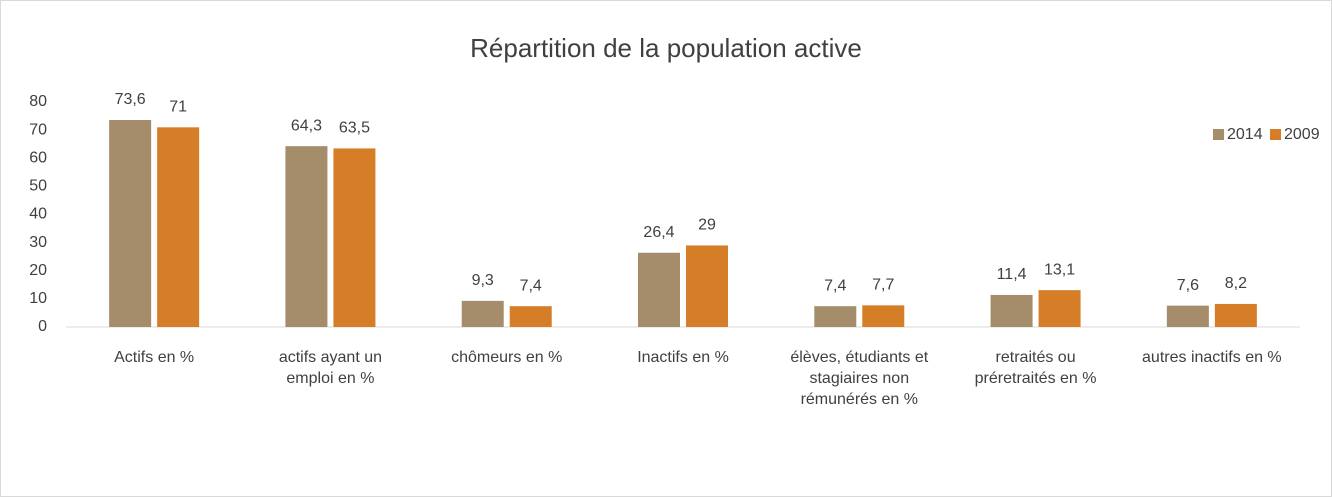 The image size is (1332, 497). I want to click on y-tick-label: 70, so click(38, 129).